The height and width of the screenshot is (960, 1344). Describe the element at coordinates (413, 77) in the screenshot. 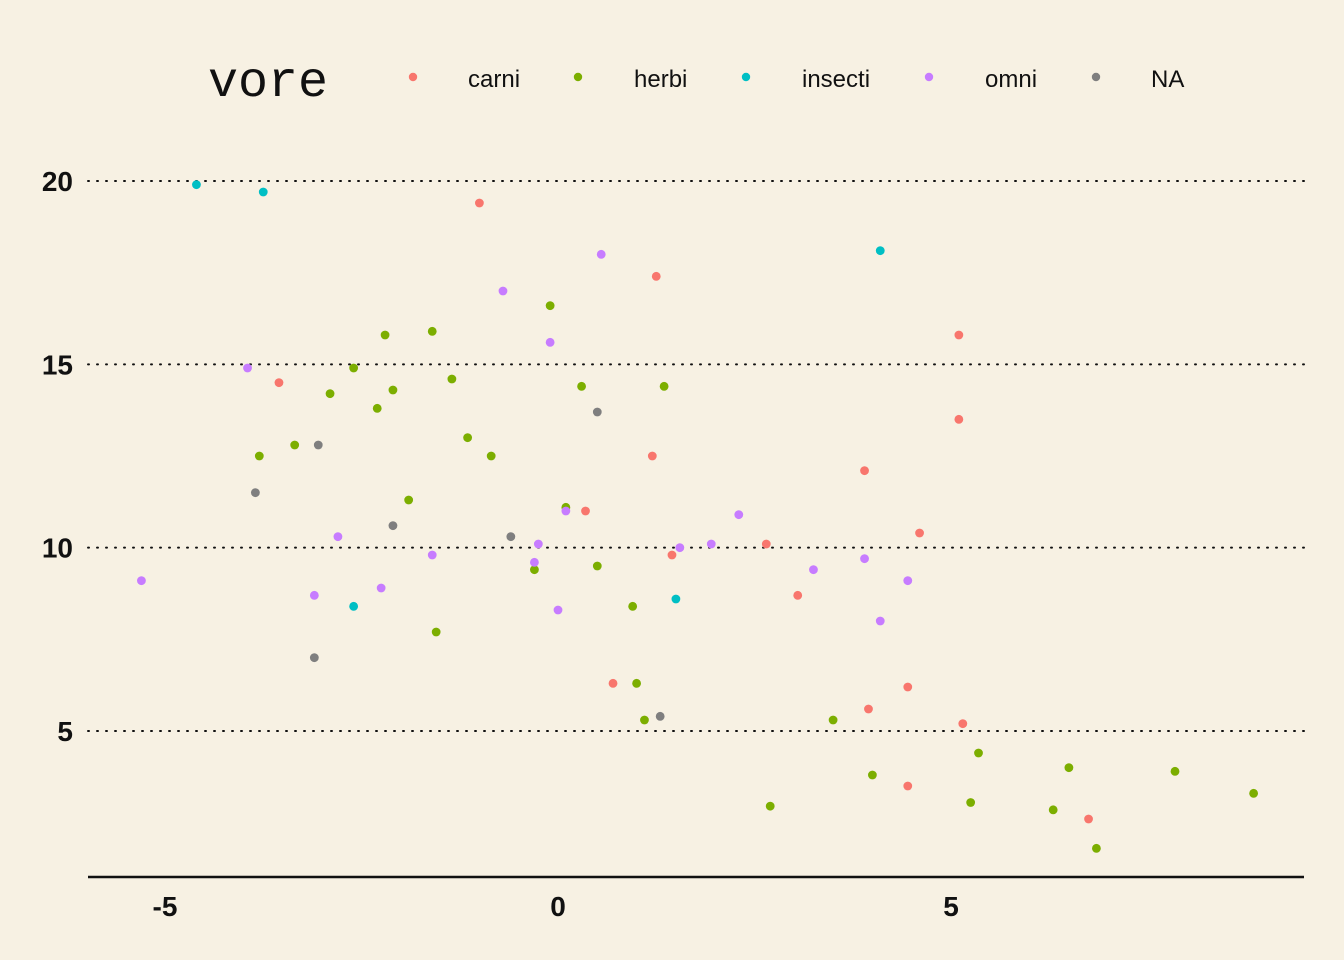

I see `legend-key-carni` at that location.